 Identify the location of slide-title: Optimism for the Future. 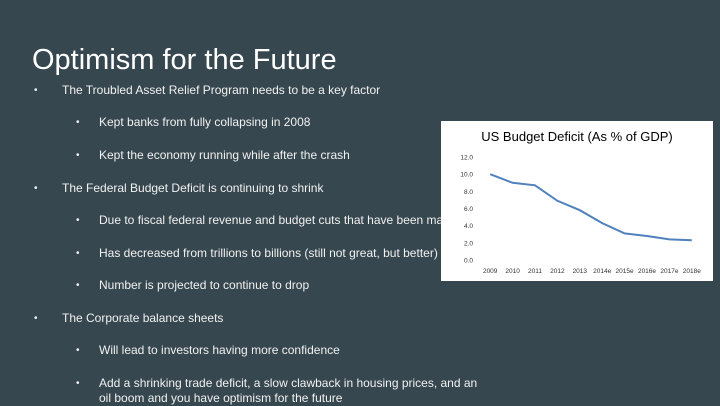
(184, 60).